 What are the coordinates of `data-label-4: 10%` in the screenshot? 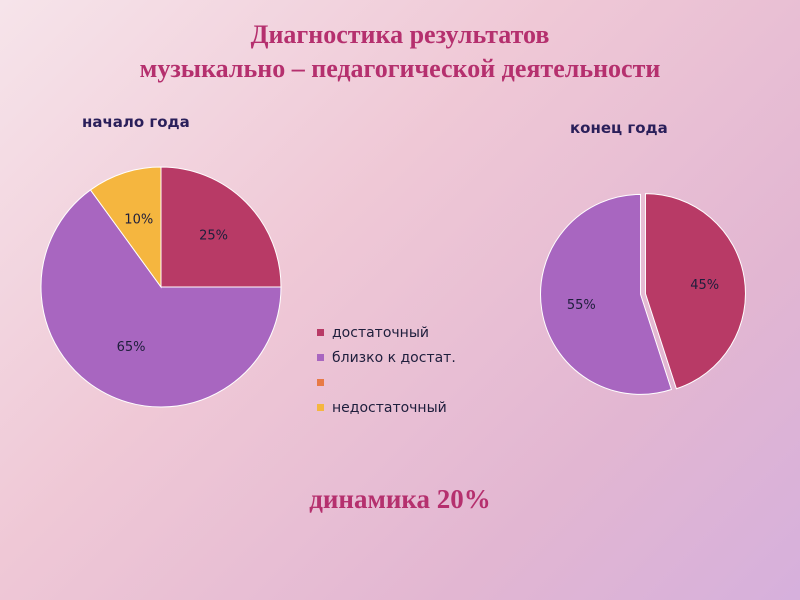 It's located at (138, 220).